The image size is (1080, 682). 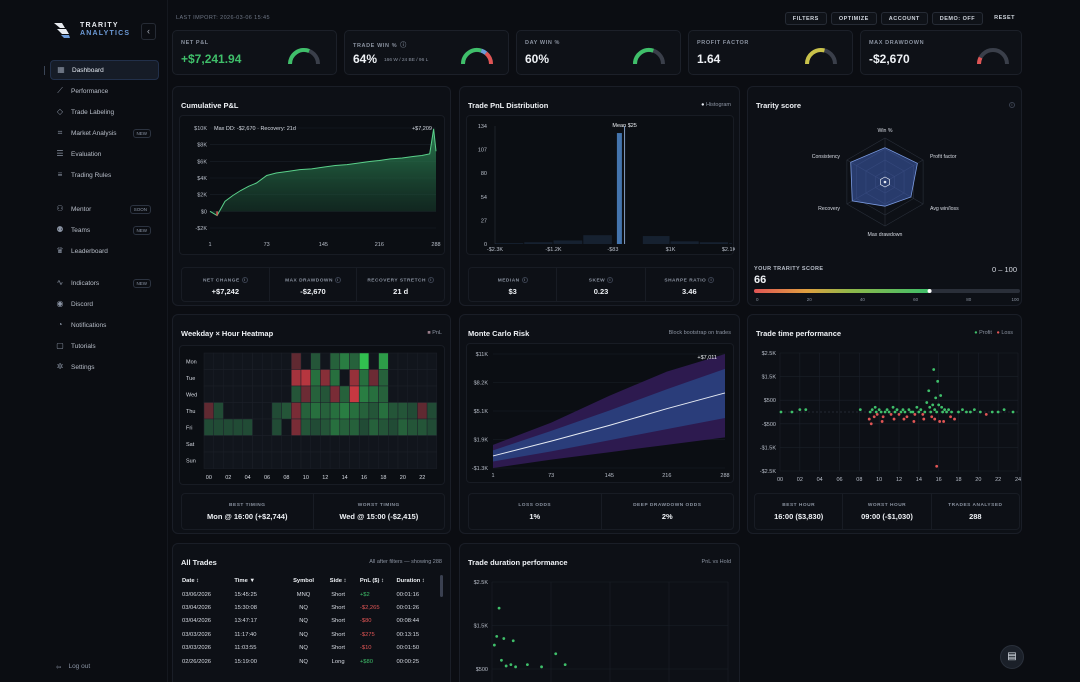 I want to click on info-icon: ⓘ, so click(x=403, y=46).